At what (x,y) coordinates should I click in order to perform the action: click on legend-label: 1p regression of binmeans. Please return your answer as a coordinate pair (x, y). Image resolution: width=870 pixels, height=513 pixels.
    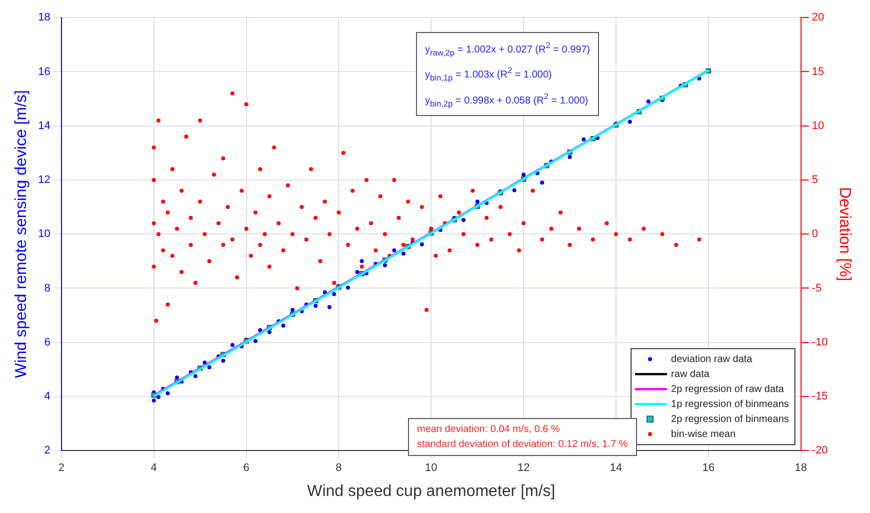
    Looking at the image, I should click on (730, 404).